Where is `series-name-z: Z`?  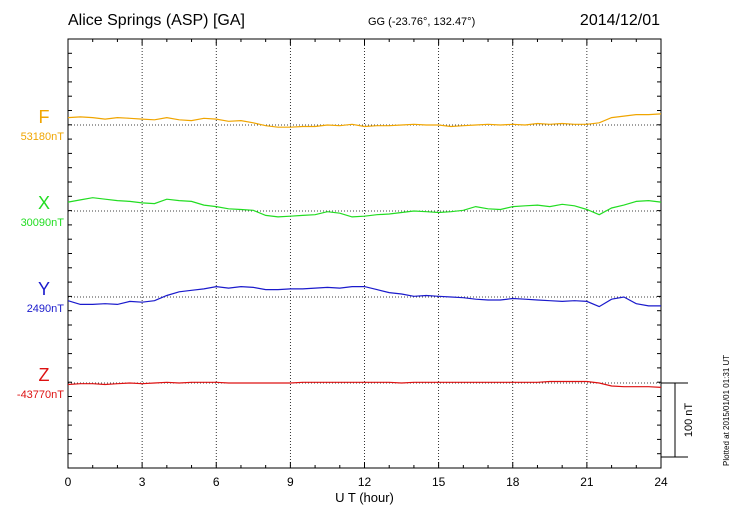 series-name-z: Z is located at coordinates (44, 375).